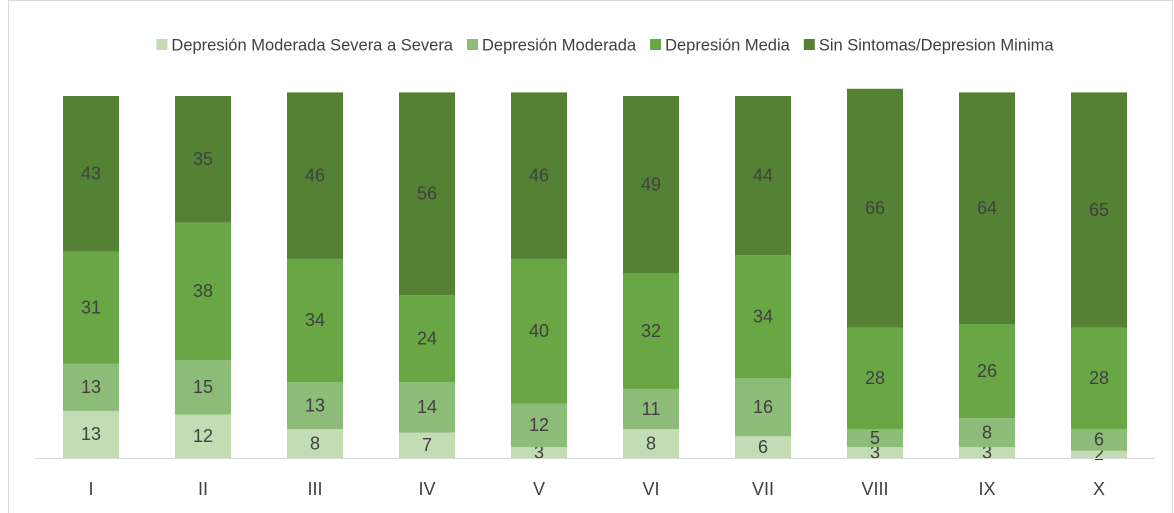  I want to click on x-tick-label: II, so click(203, 489).